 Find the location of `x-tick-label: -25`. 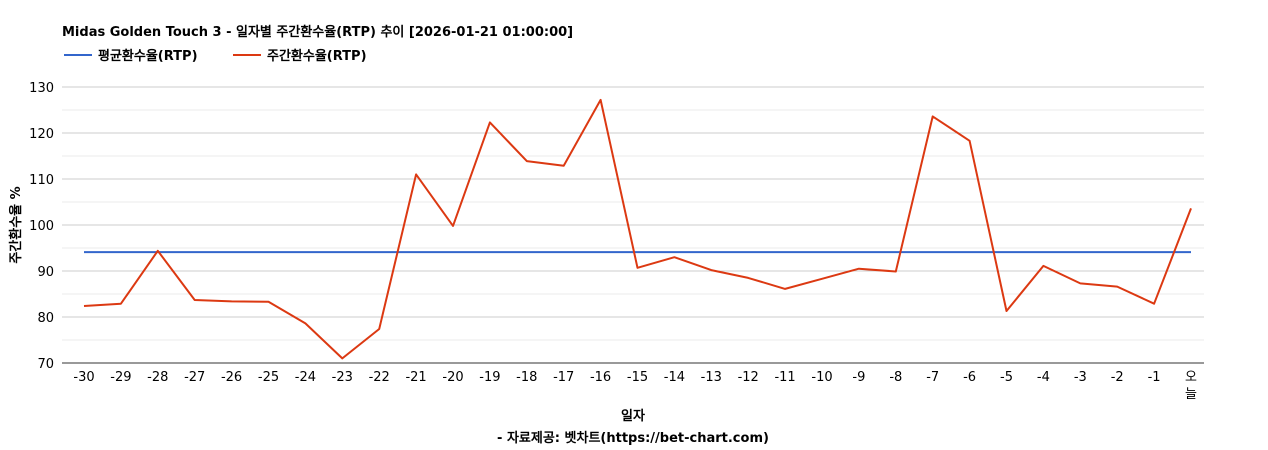

x-tick-label: -25 is located at coordinates (268, 377).